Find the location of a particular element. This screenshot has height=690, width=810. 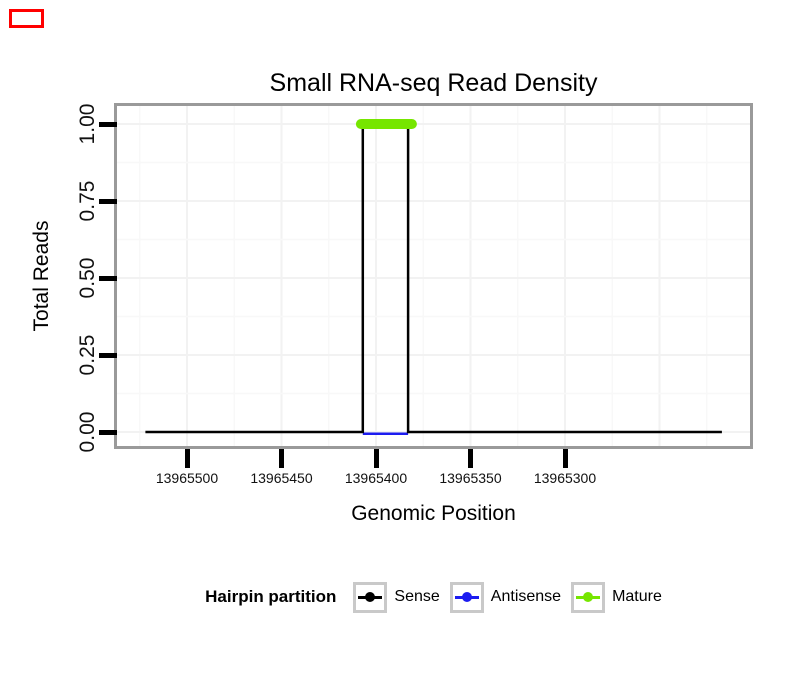

y-tick-label: 0.75 is located at coordinates (87, 201).